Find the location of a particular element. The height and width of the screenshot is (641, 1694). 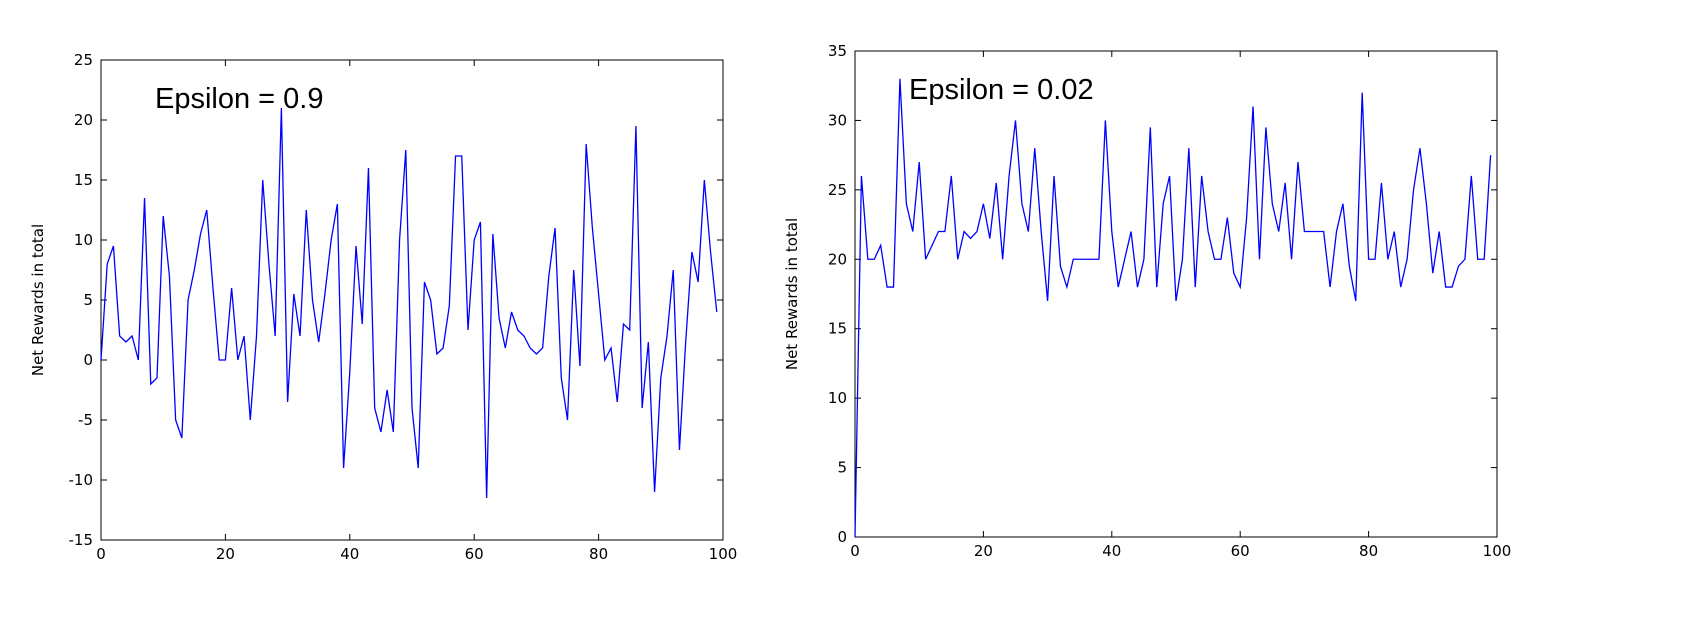

annotation: Epsilon = 0.9 is located at coordinates (239, 99).